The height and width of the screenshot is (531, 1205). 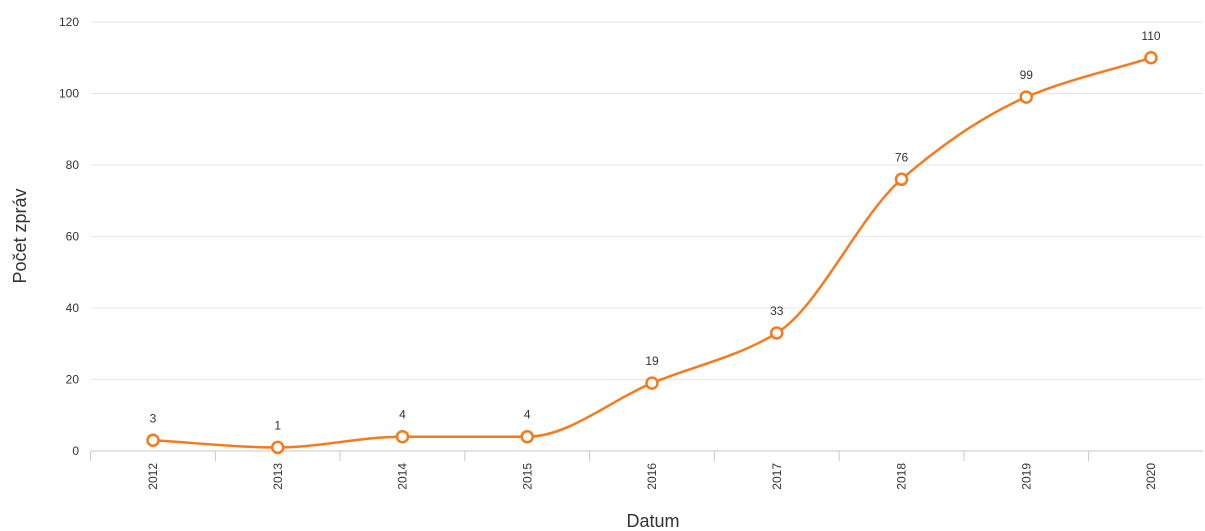 I want to click on y-tick-label: 120, so click(x=69, y=22).